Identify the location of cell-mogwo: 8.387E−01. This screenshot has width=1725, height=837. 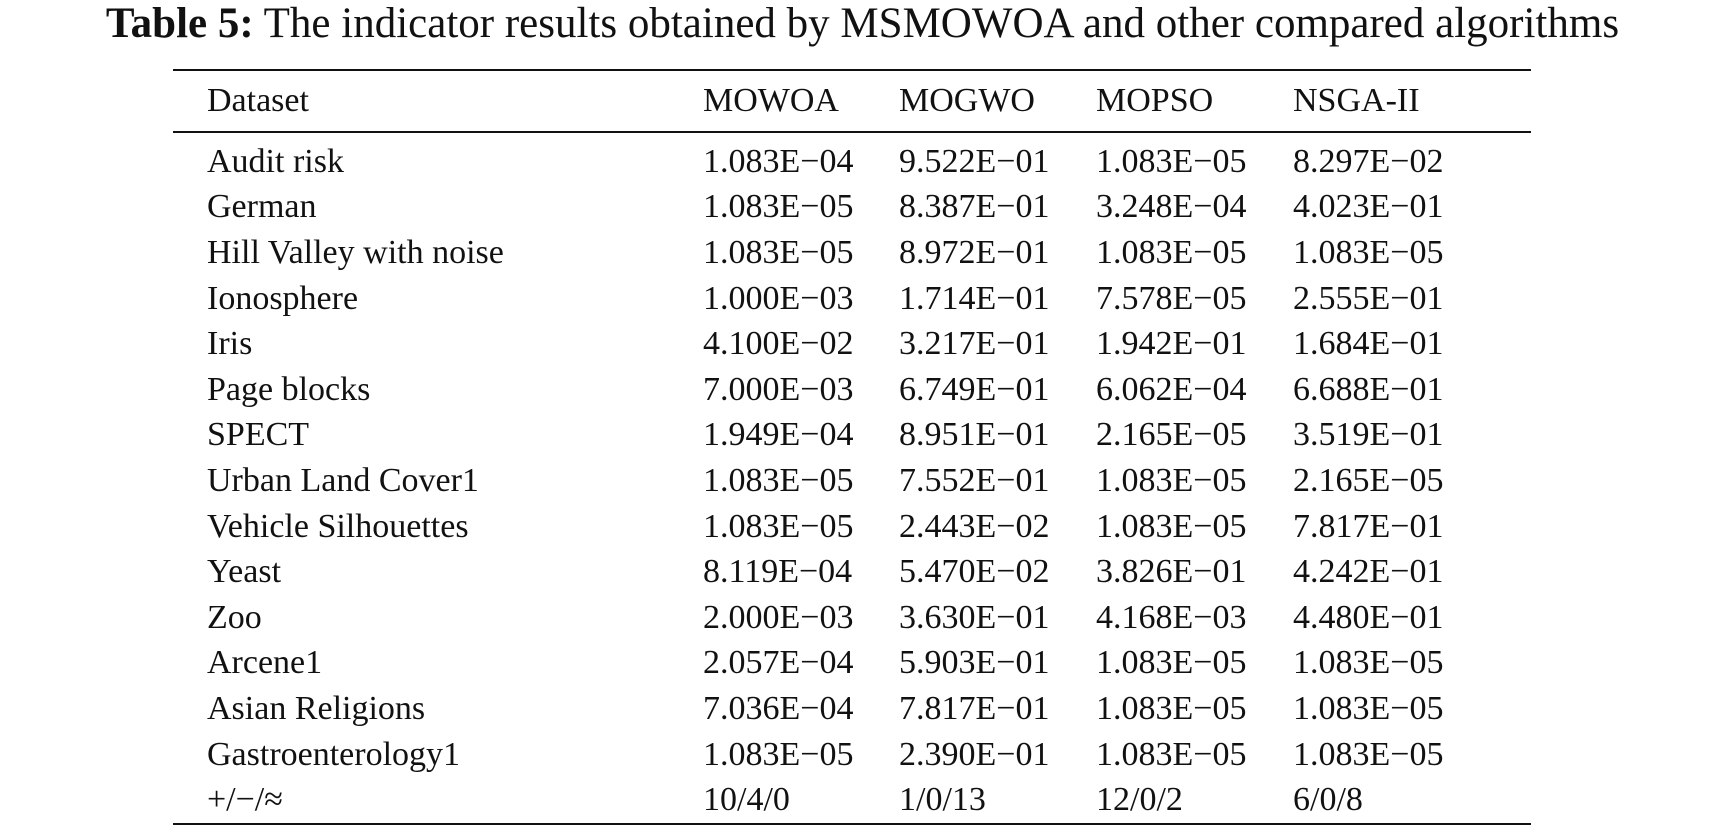
(974, 207).